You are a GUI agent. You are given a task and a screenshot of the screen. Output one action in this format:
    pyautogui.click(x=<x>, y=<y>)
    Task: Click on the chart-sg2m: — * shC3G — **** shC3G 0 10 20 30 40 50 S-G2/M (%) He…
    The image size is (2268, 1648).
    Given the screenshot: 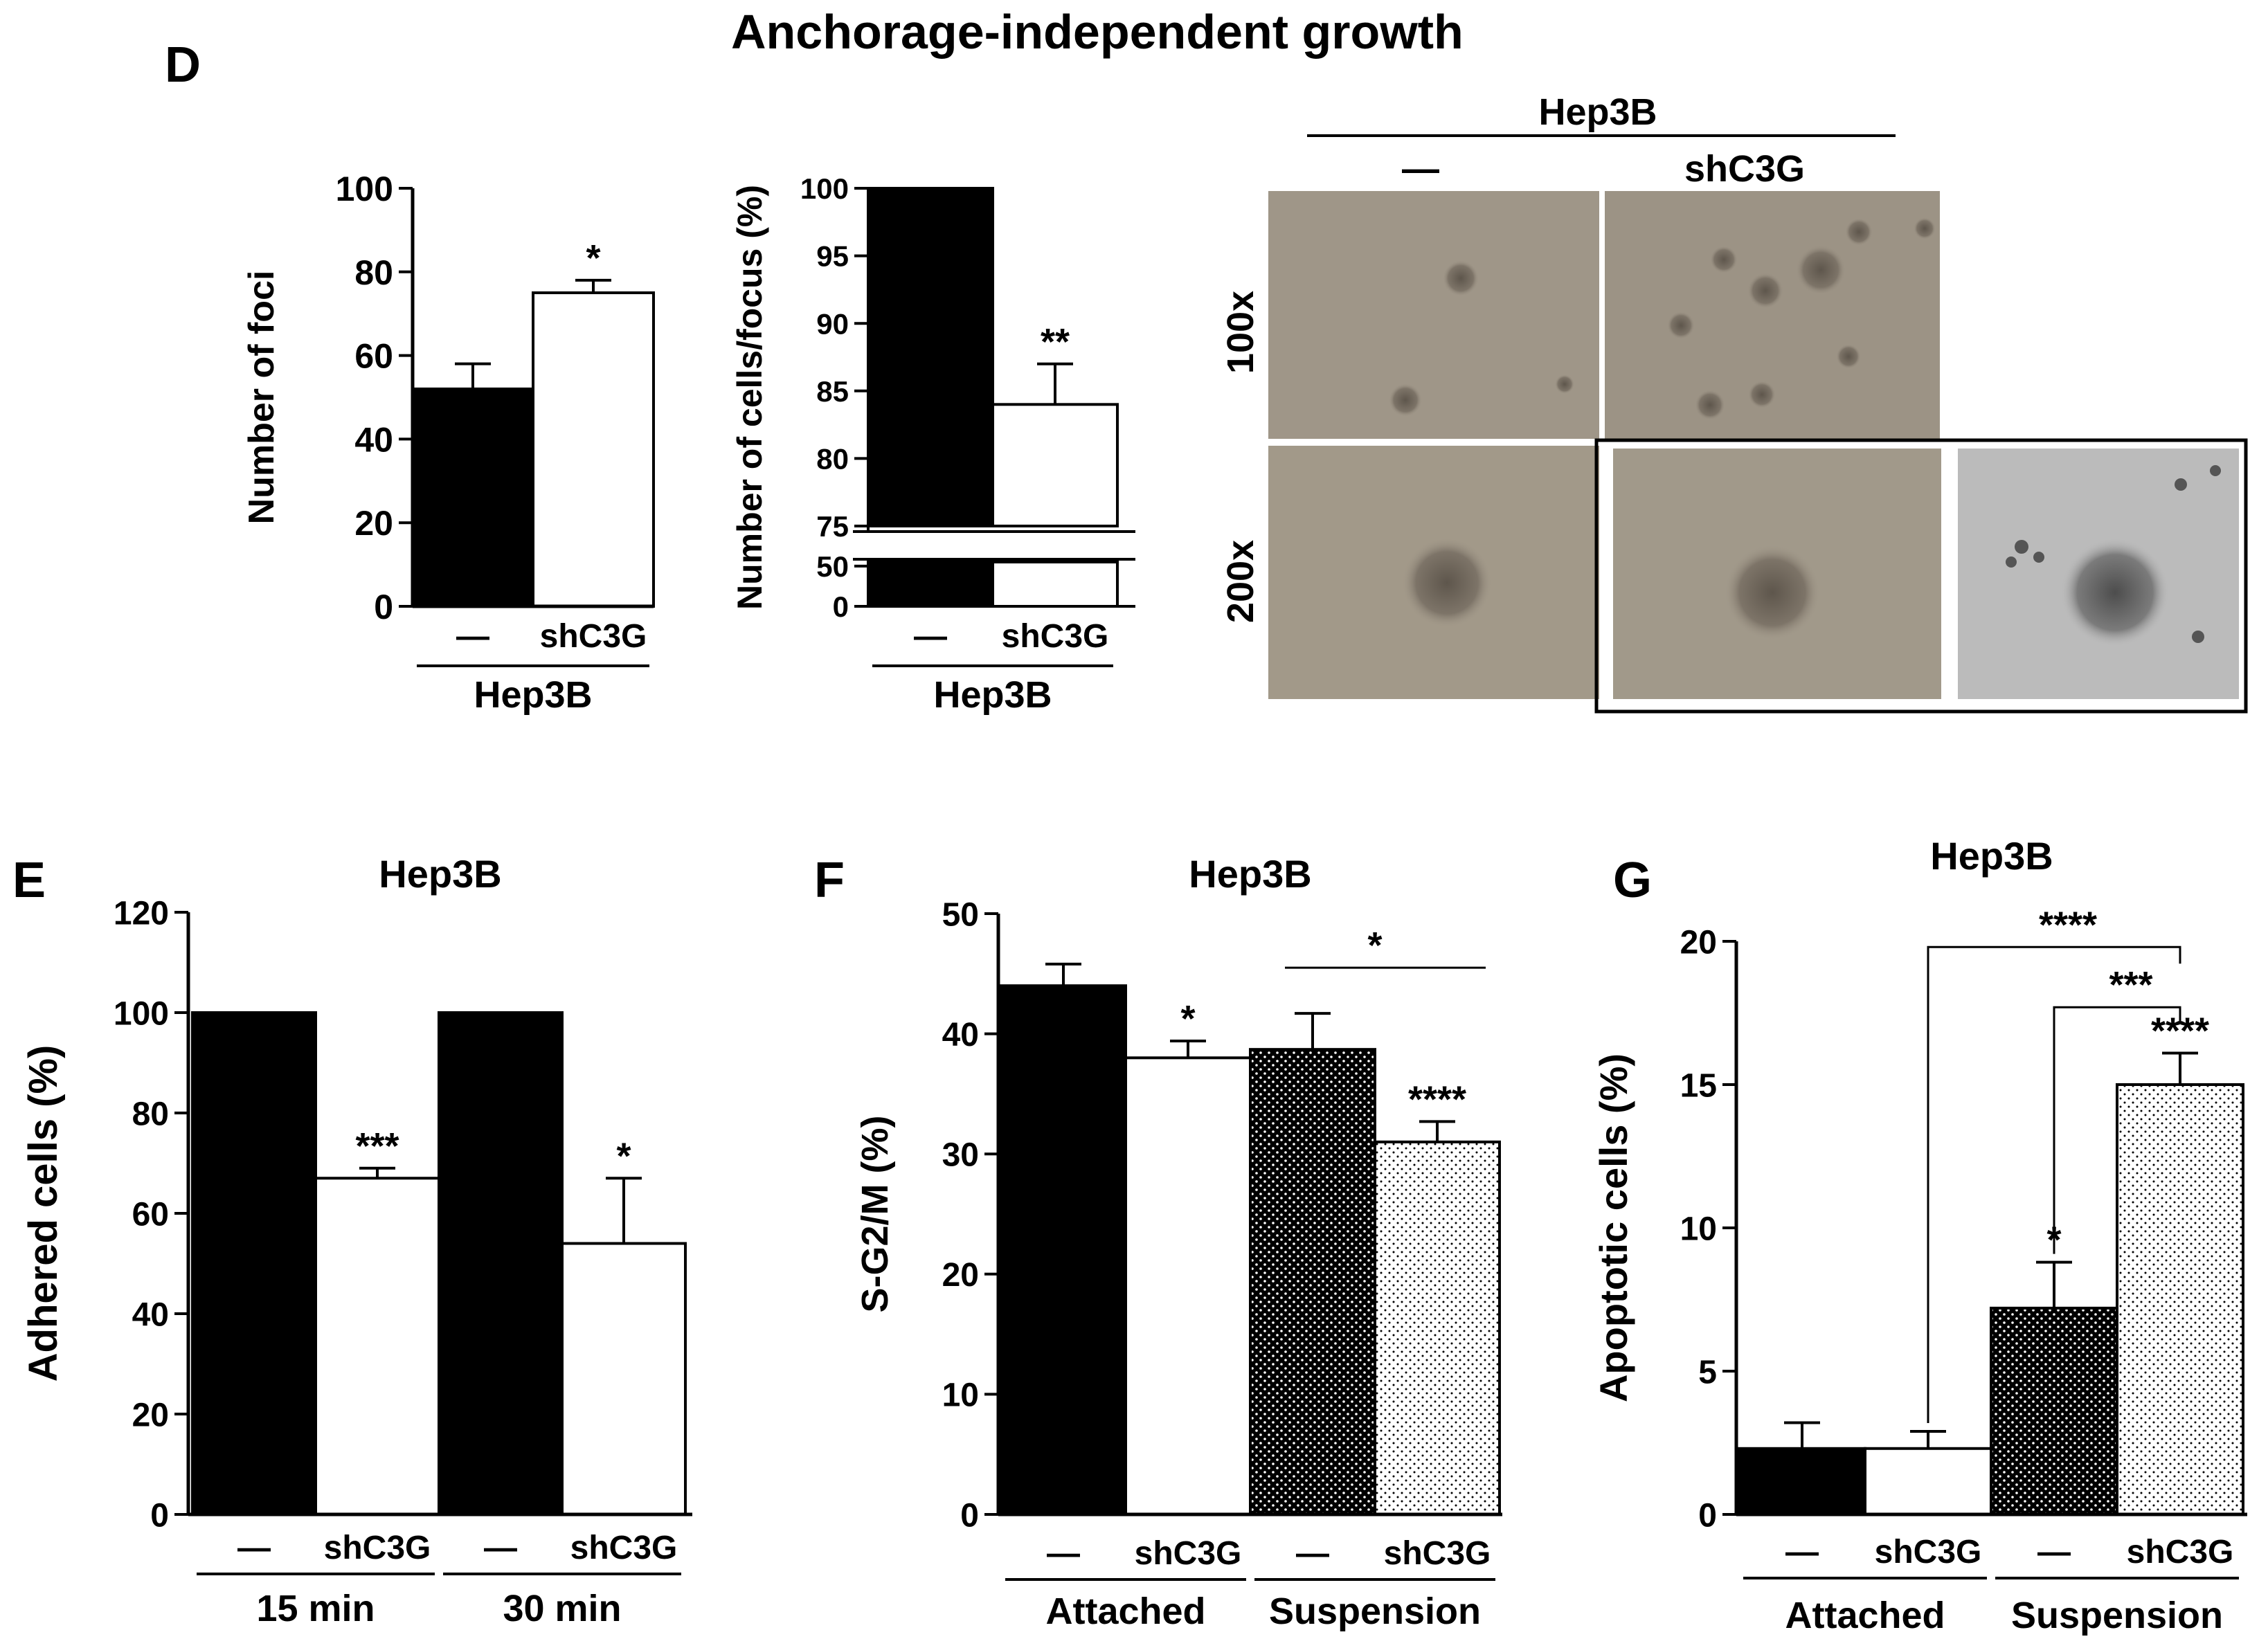 What is the action you would take?
    pyautogui.click(x=1178, y=1242)
    